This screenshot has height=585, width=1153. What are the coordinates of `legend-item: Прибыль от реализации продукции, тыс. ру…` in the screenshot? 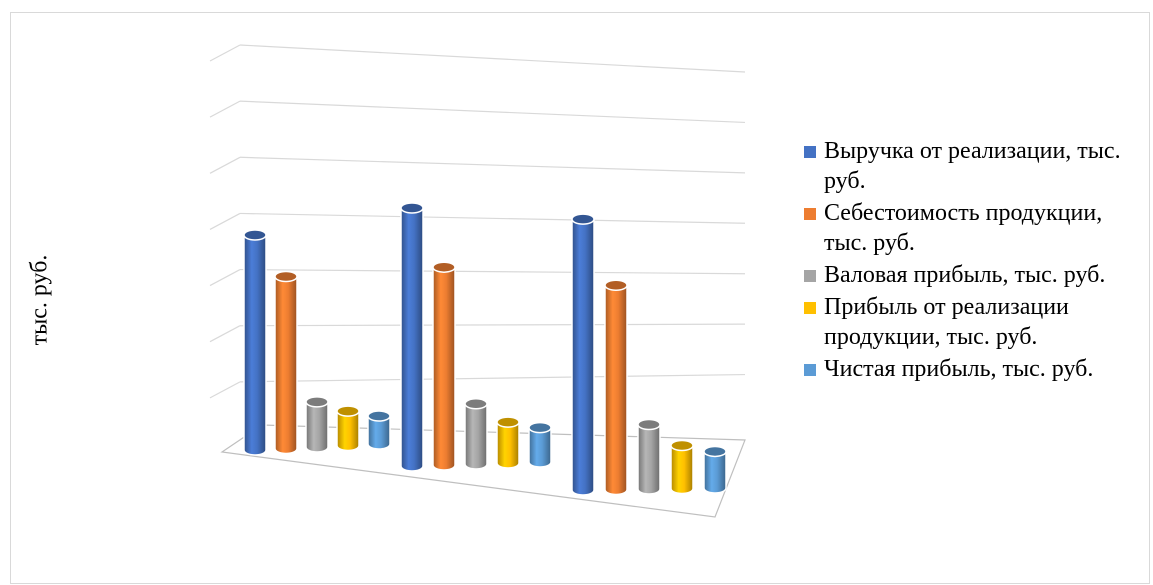 It's located at (975, 322).